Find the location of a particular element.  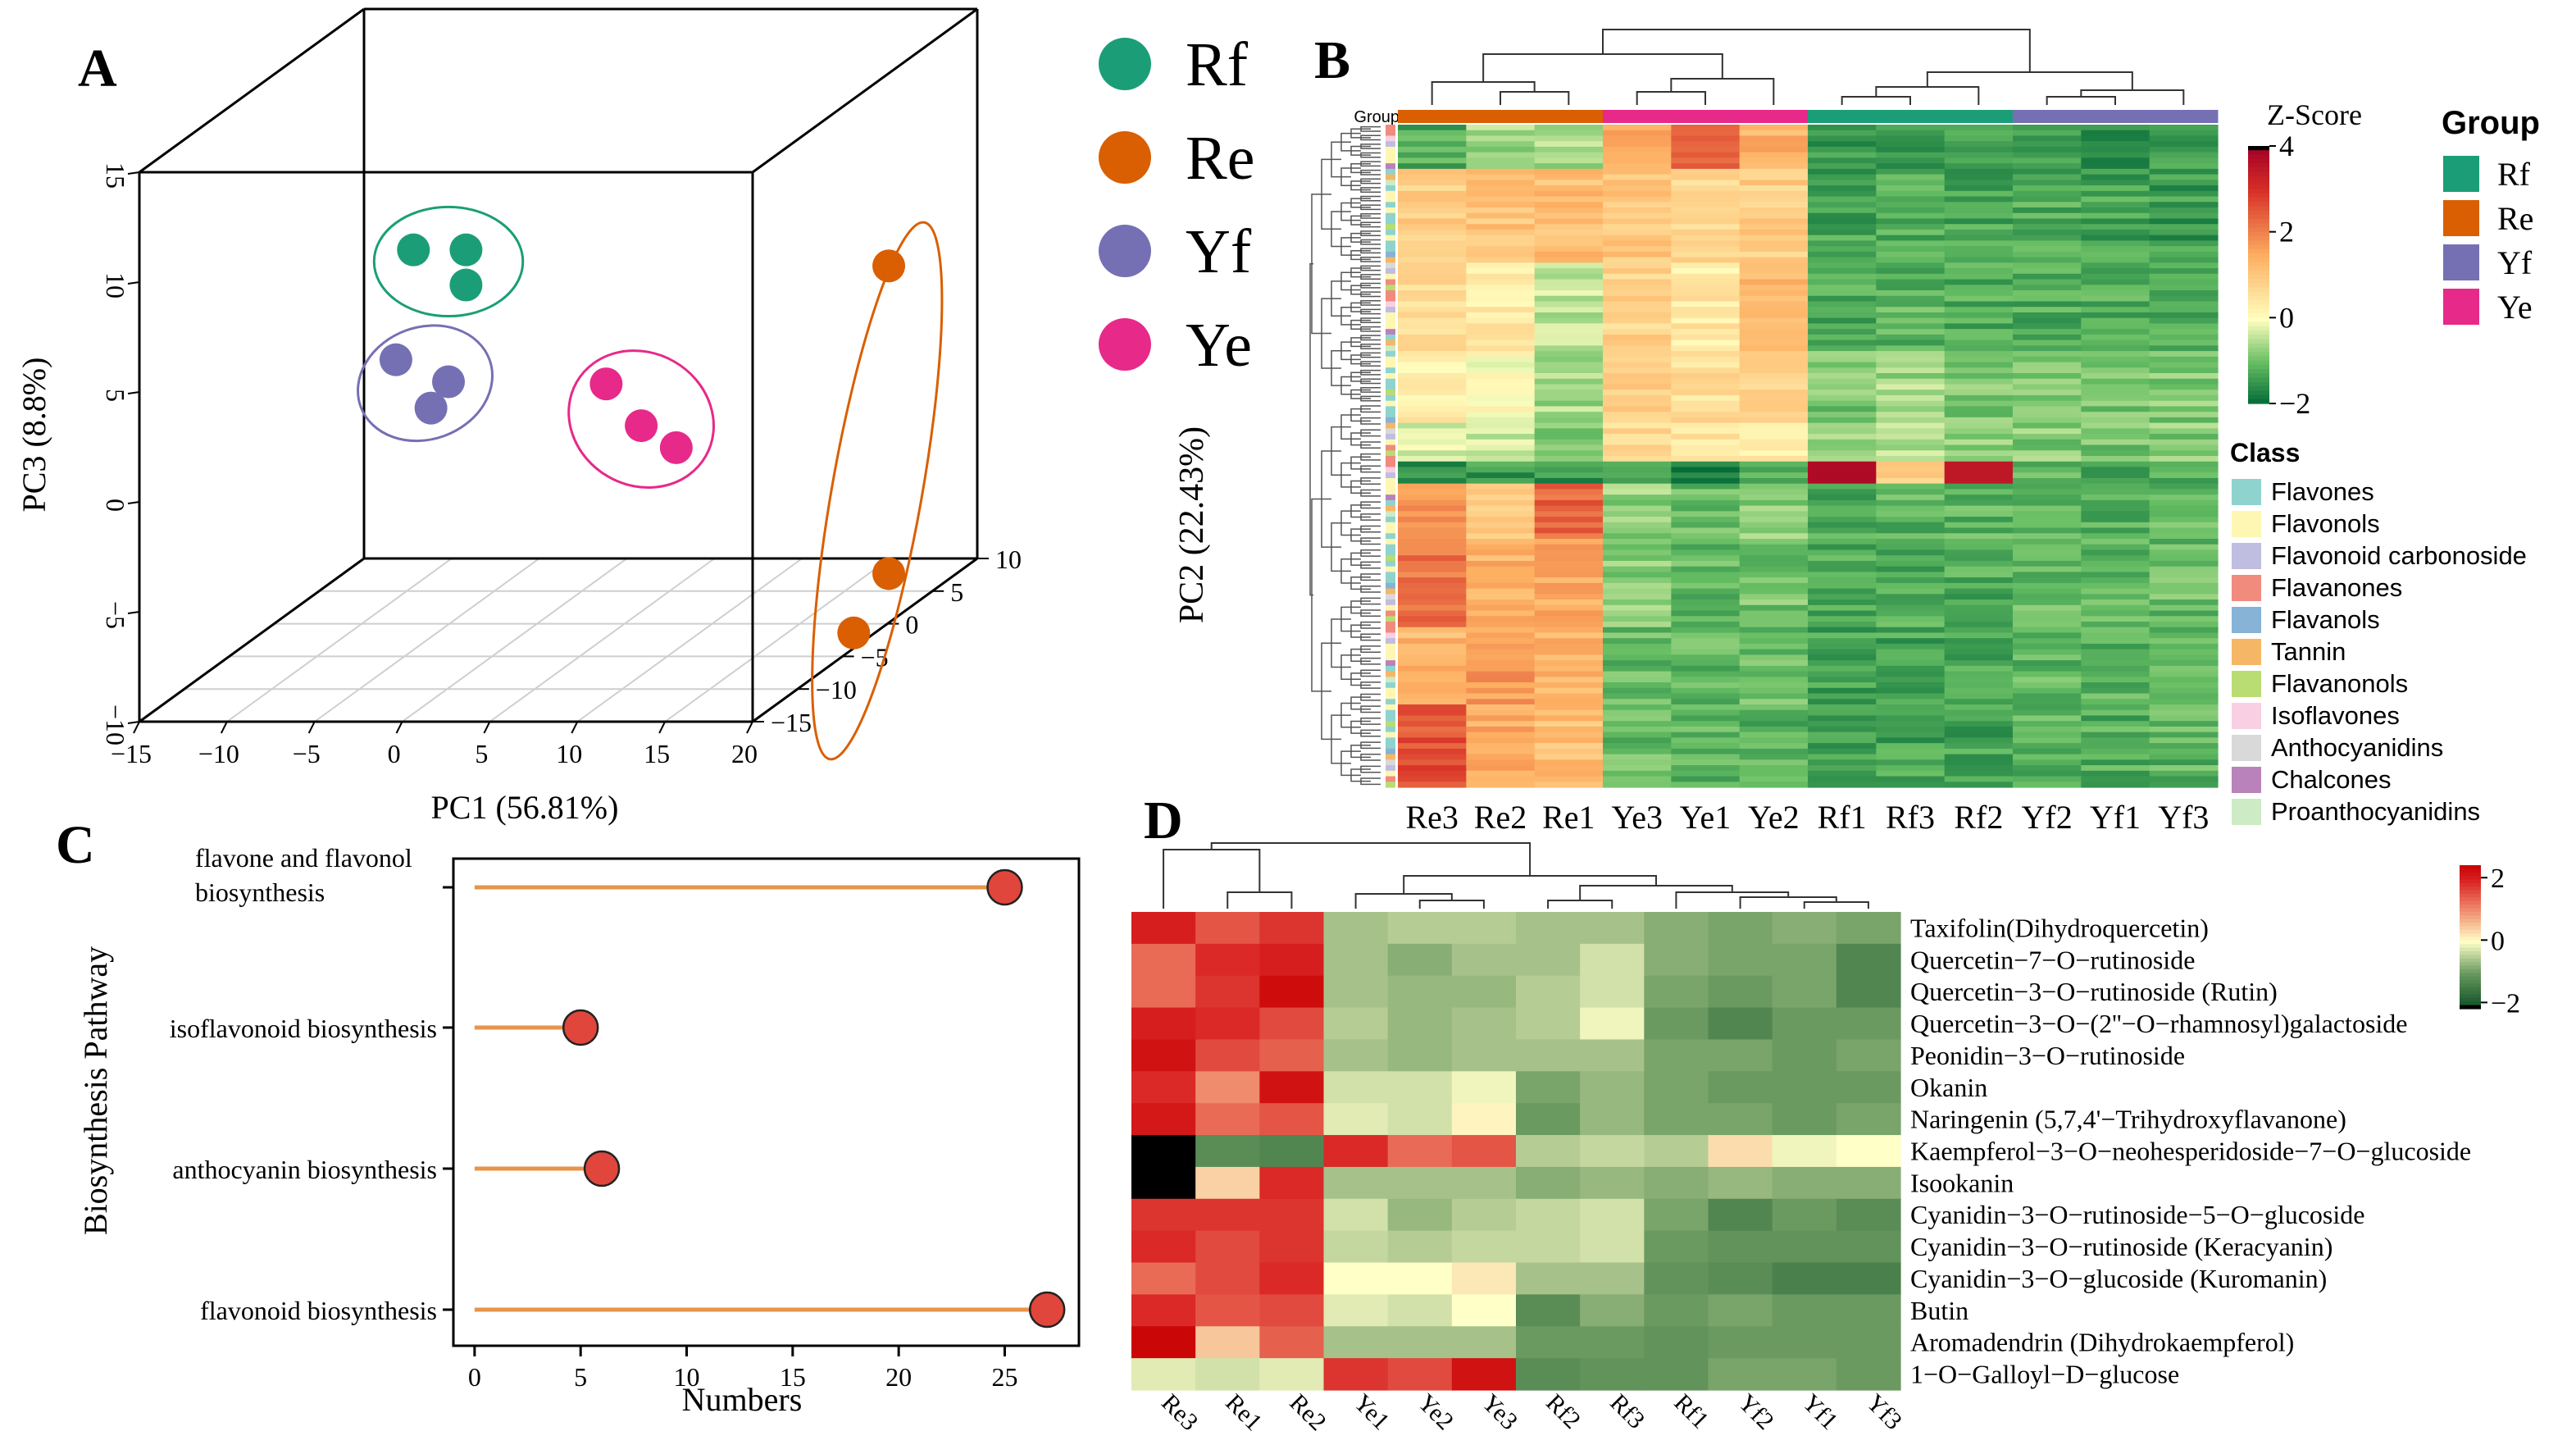

pc2-tick-label: −10 is located at coordinates (837, 689).